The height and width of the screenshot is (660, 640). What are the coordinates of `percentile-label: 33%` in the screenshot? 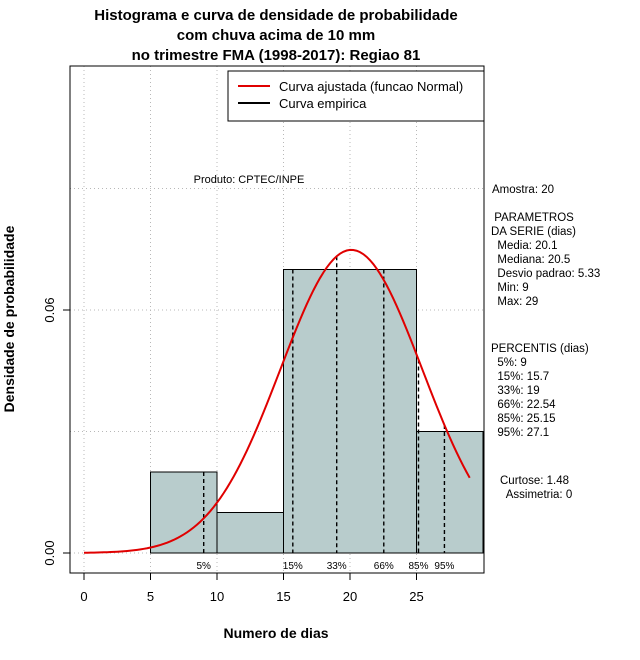 It's located at (337, 566).